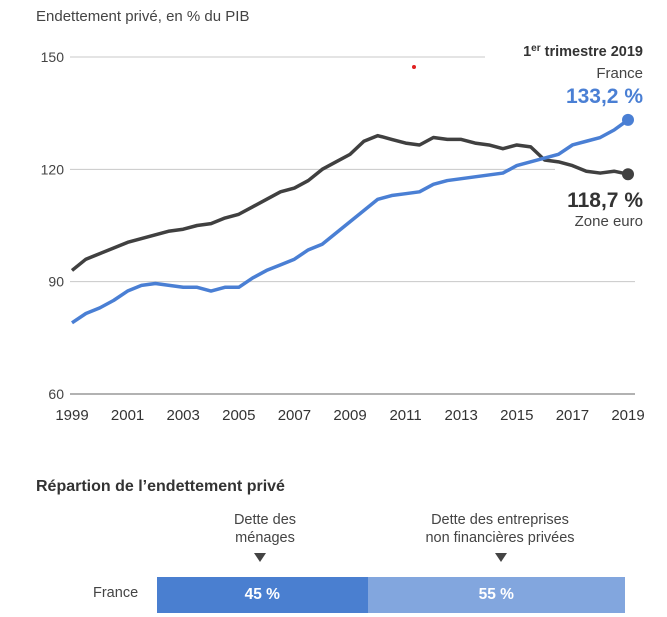 Image resolution: width=667 pixels, height=617 pixels. I want to click on bar-menages-label: 45 %, so click(262, 594).